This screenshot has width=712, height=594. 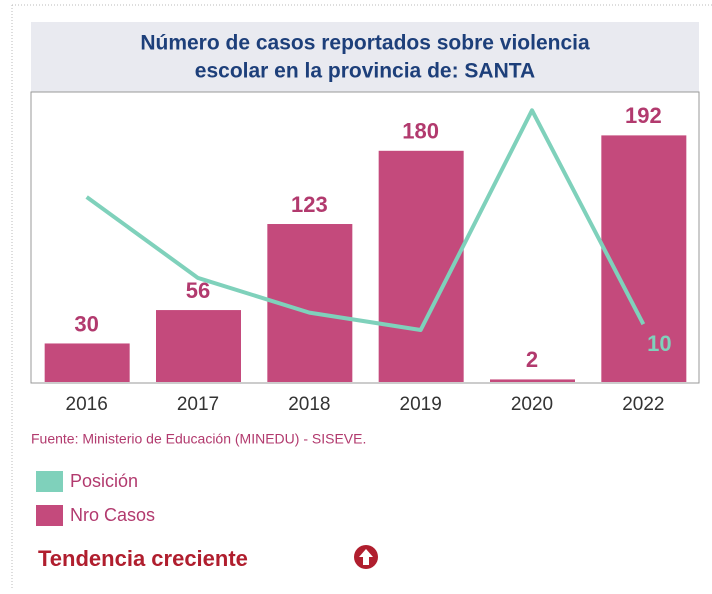 I want to click on x-tick-label: 2019, so click(x=421, y=404).